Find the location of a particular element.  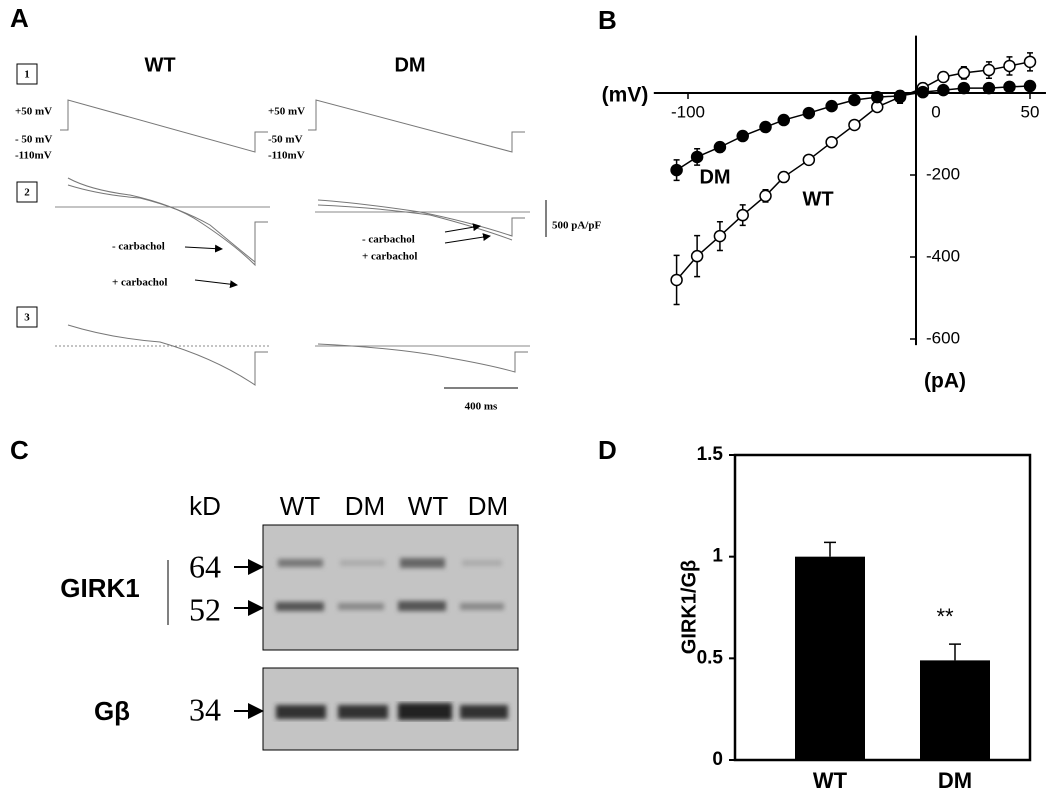

x-tick-label: 50 is located at coordinates (1030, 111).